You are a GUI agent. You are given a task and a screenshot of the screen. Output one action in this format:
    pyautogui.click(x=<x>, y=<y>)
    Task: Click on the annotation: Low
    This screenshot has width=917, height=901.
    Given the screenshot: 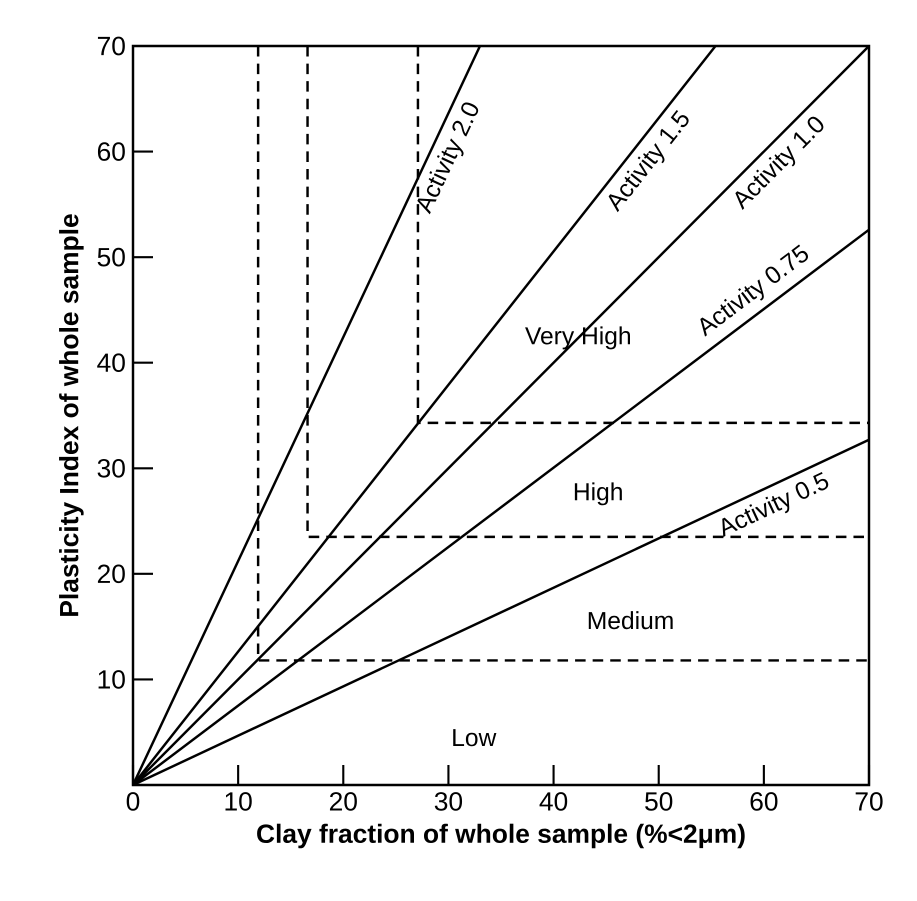 What is the action you would take?
    pyautogui.click(x=474, y=737)
    